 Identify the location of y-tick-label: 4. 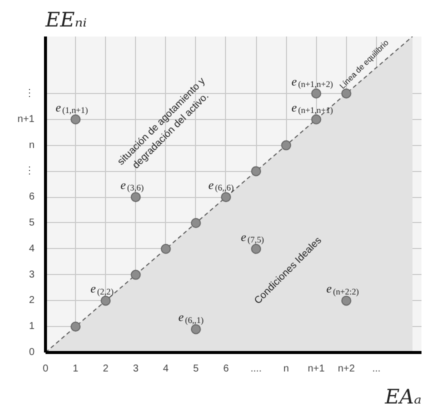
(31, 248).